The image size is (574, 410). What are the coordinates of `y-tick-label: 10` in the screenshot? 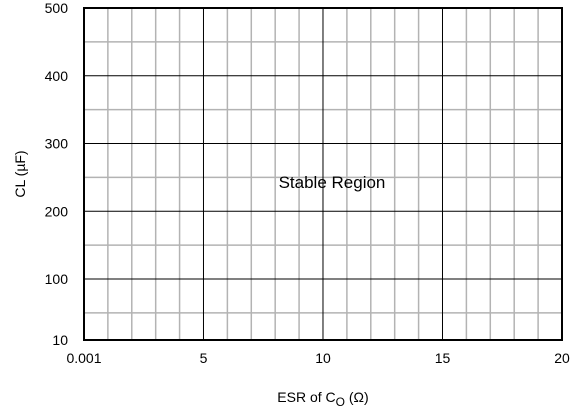 It's located at (60, 340).